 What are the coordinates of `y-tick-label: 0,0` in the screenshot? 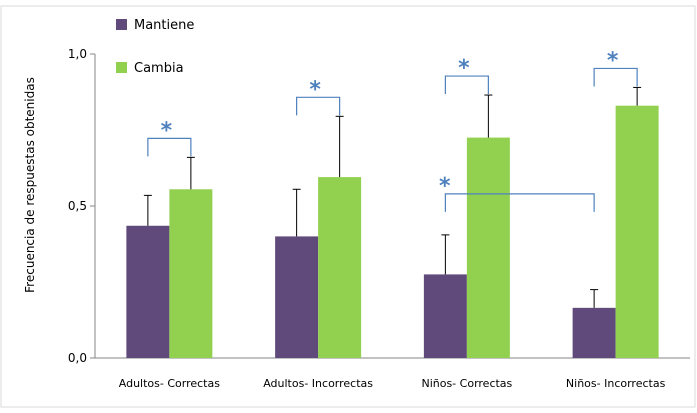 It's located at (77, 358).